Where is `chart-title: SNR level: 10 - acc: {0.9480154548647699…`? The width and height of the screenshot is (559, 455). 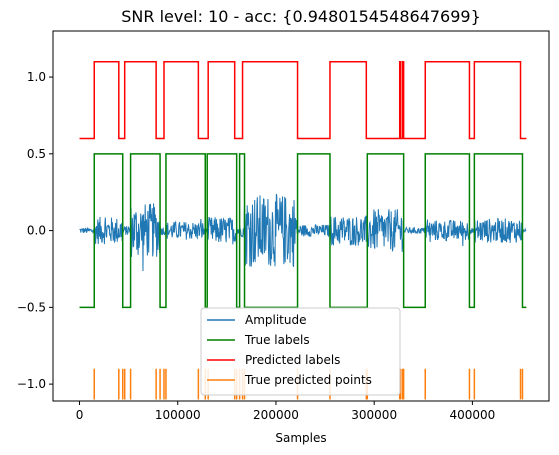 chart-title: SNR level: 10 - acc: {0.9480154548647699… is located at coordinates (301, 16).